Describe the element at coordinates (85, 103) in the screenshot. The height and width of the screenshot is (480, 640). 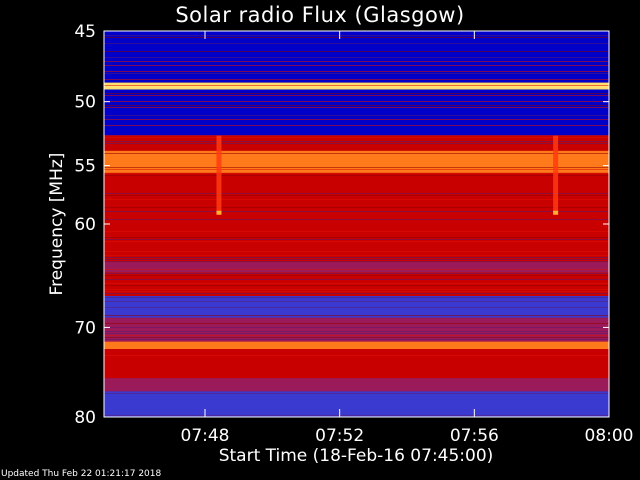
I see `y-tick-label-50: 50` at that location.